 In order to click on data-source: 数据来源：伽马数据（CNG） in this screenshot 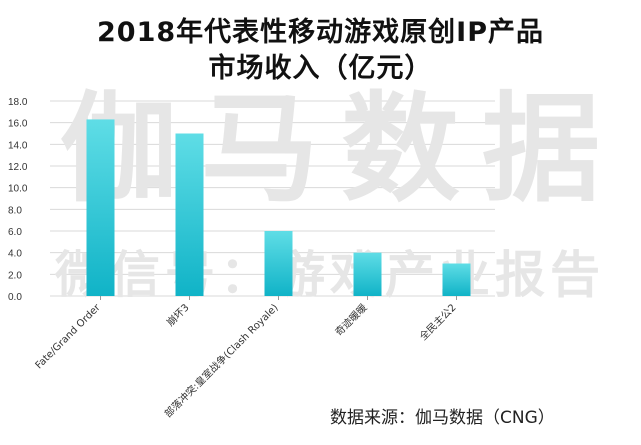, I will do `click(442, 418)`.